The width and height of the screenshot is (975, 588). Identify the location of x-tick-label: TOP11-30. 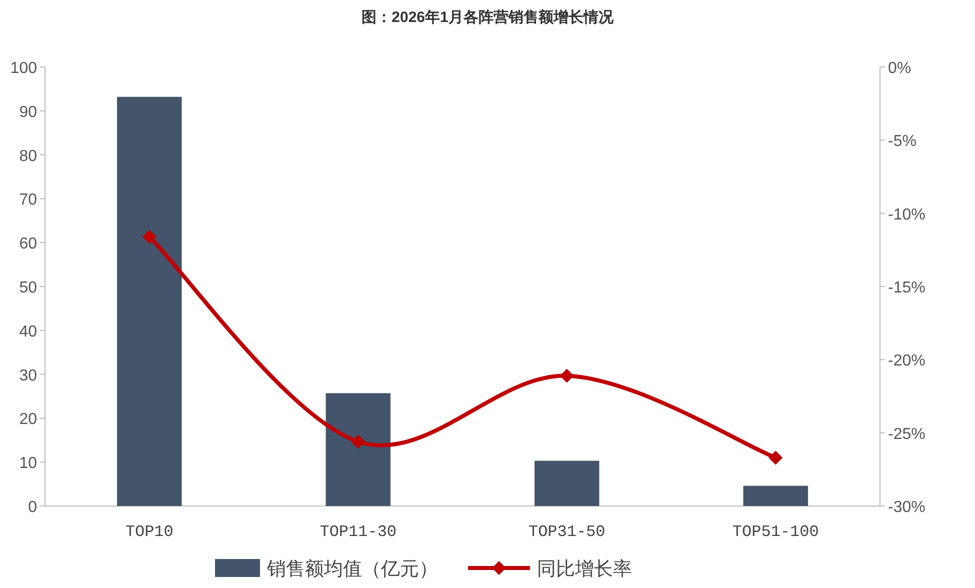
(358, 532).